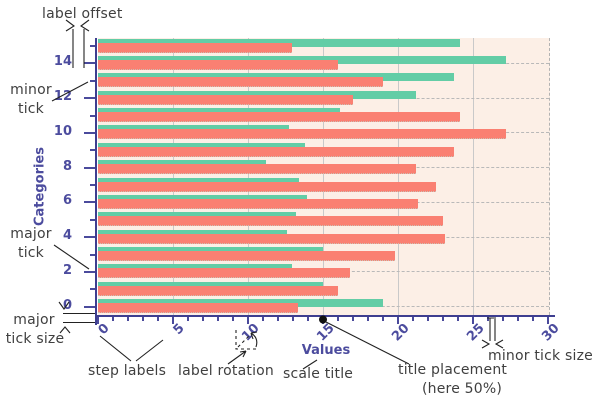  Describe the element at coordinates (31, 90) in the screenshot. I see `minor-tick-note-line1: minor` at that location.